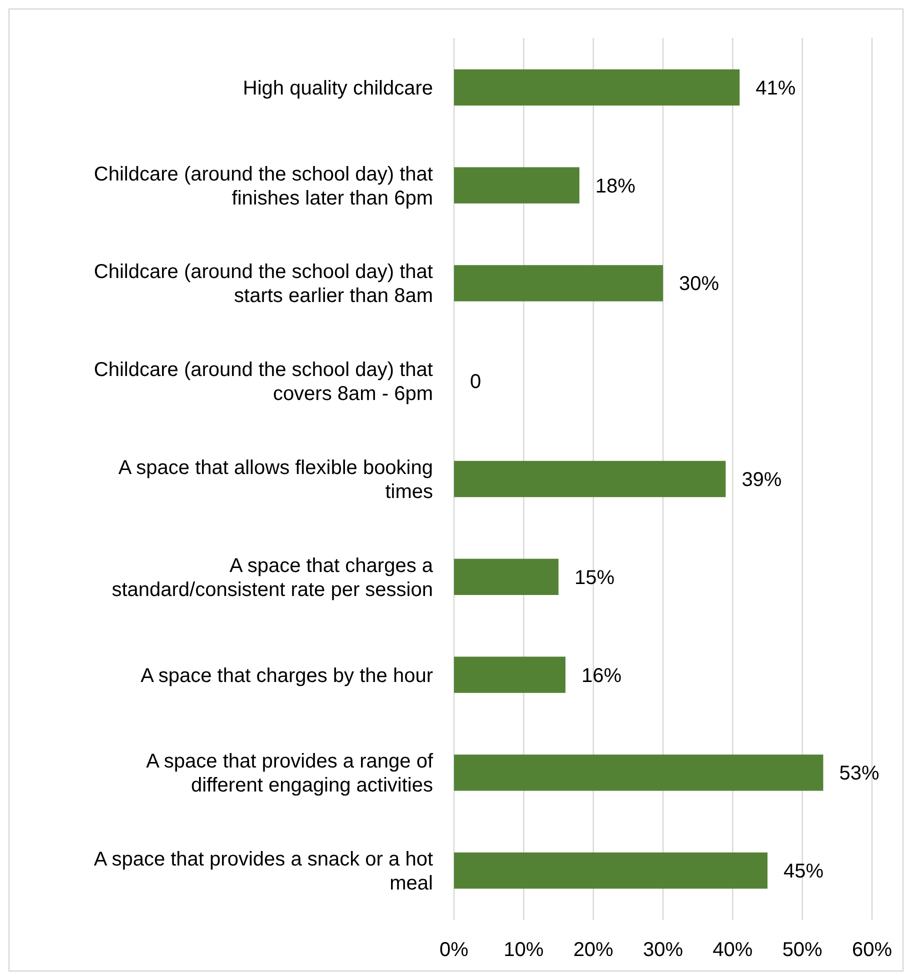 Image resolution: width=912 pixels, height=980 pixels. Describe the element at coordinates (264, 382) in the screenshot. I see `y-tick-label: Childcare (around the school day) that covers 8am - 6pm` at that location.